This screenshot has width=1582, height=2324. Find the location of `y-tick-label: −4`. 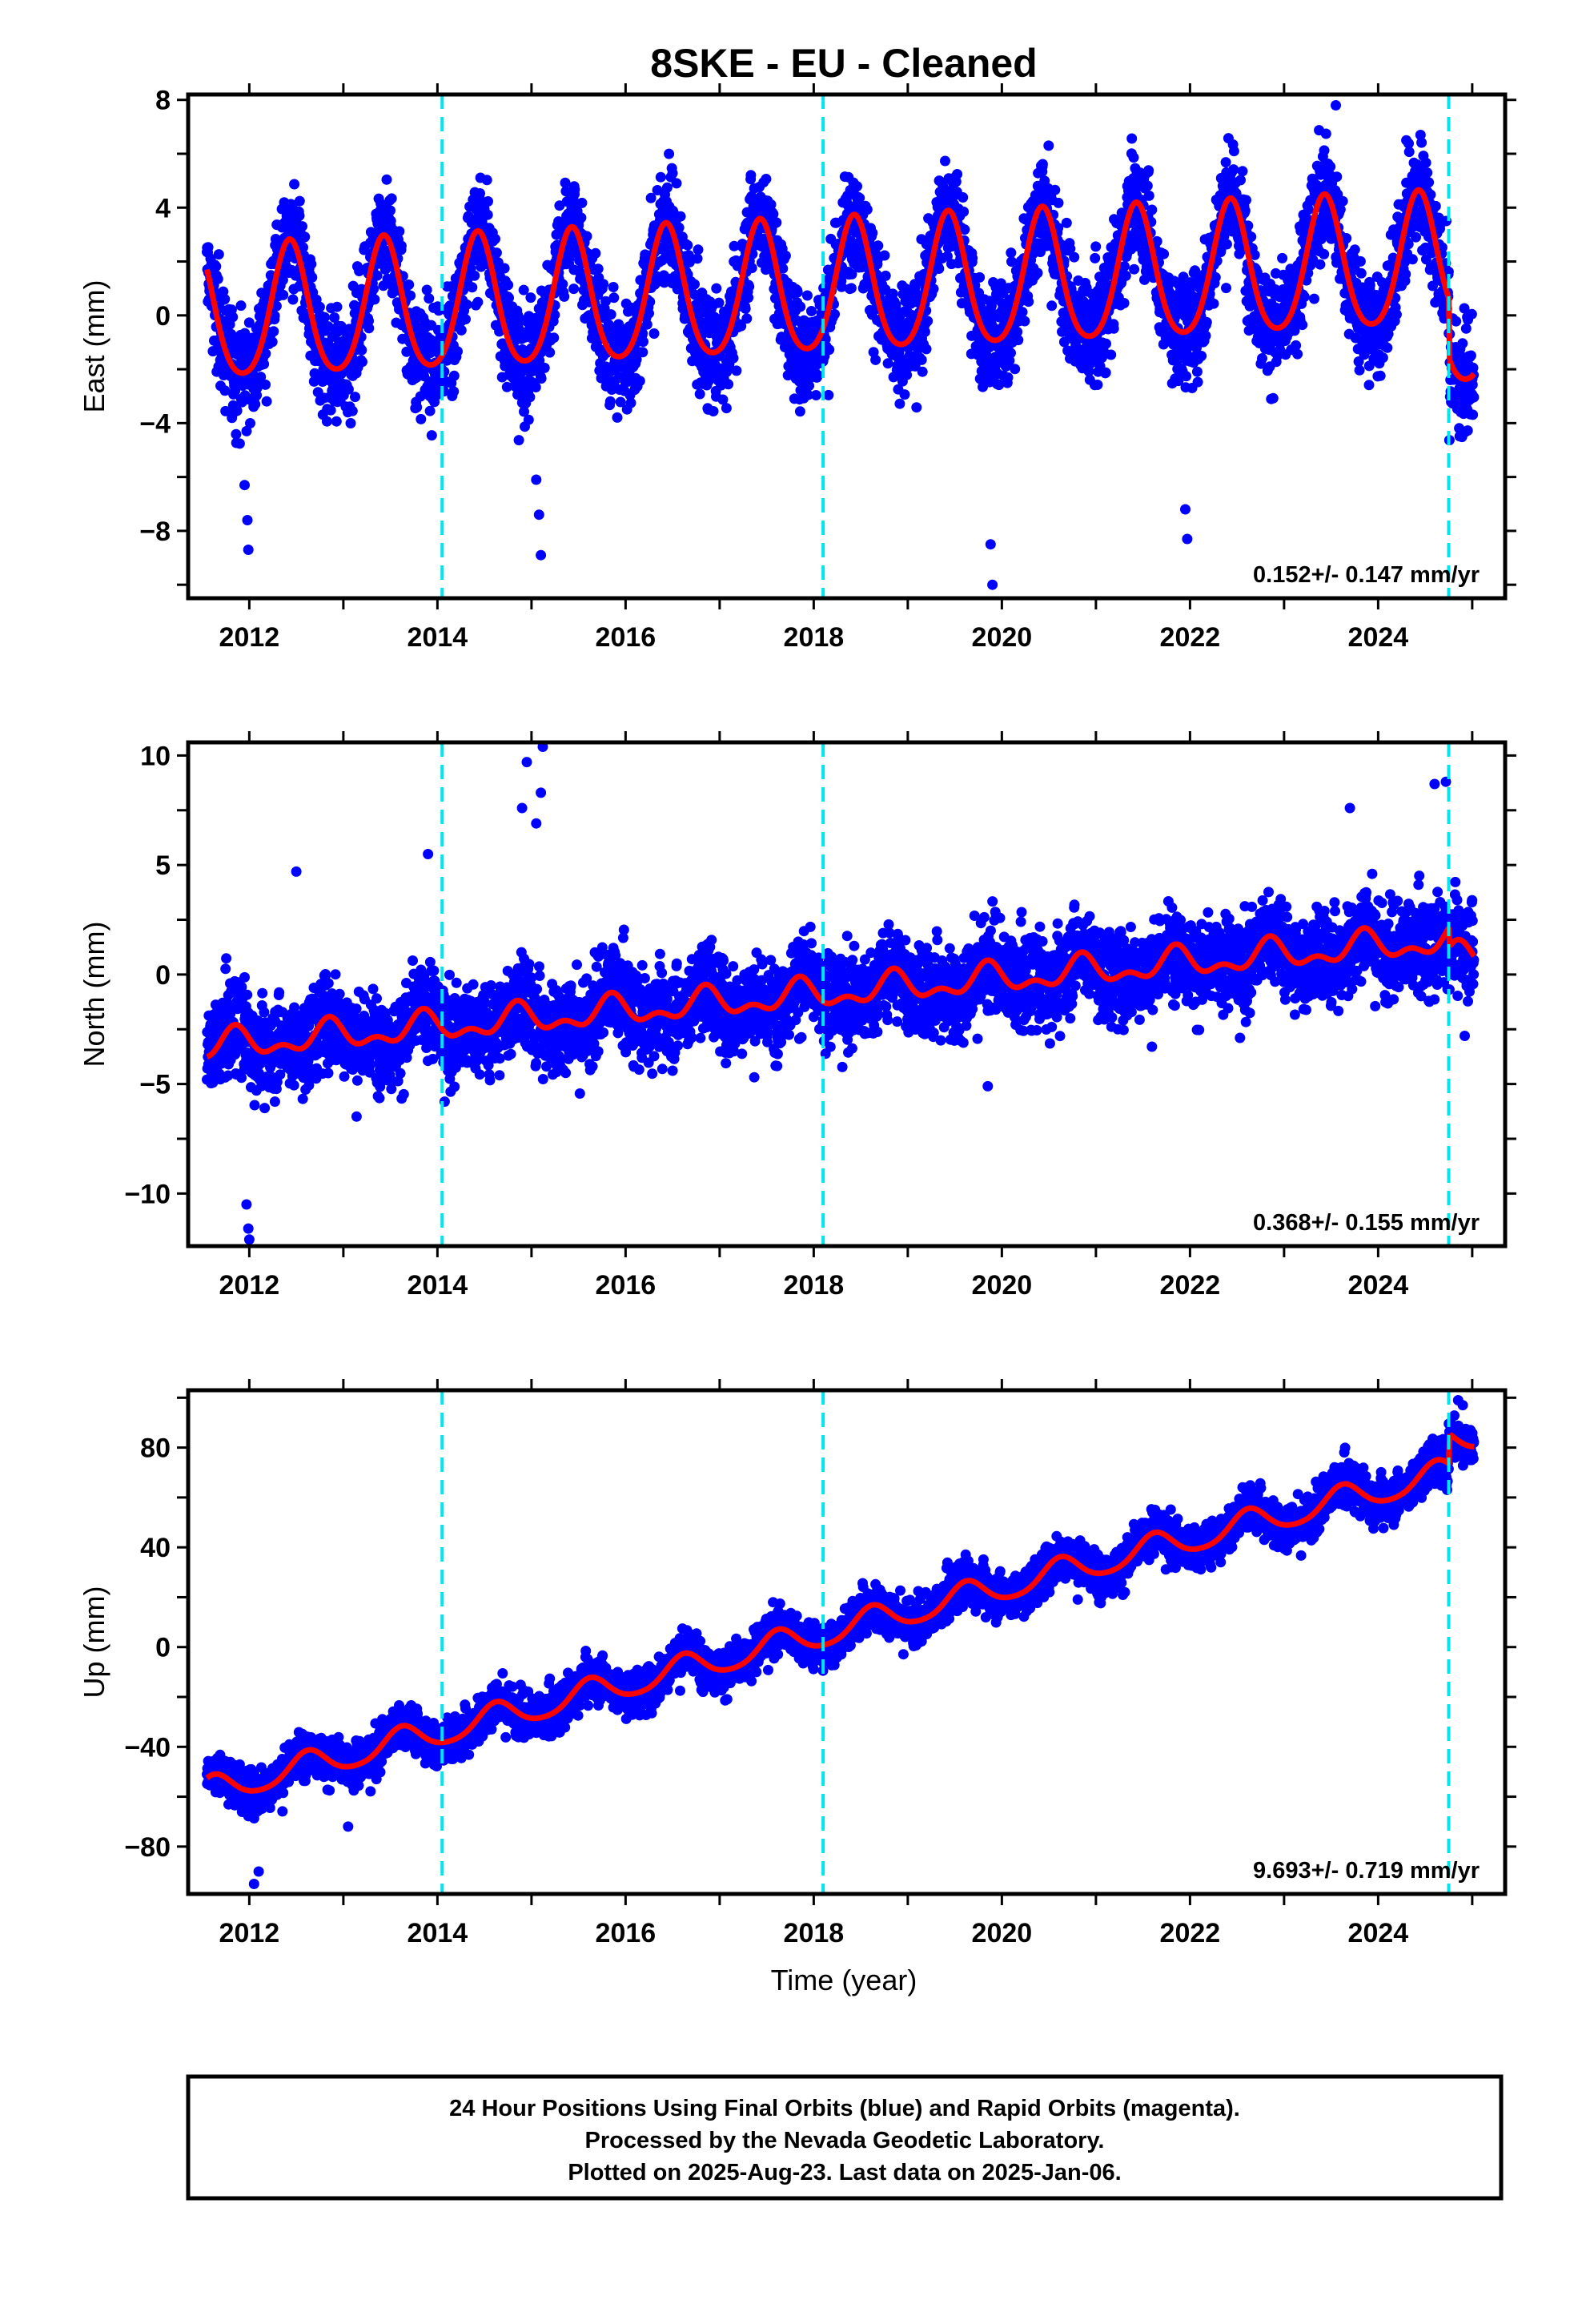

y-tick-label: −4 is located at coordinates (155, 423).